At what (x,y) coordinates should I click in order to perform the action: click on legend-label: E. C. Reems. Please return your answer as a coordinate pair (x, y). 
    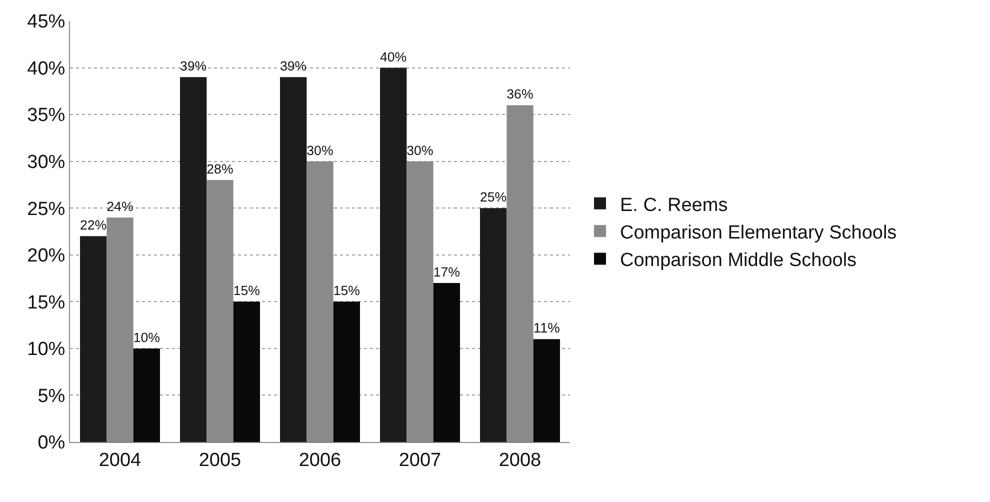
    Looking at the image, I should click on (674, 205).